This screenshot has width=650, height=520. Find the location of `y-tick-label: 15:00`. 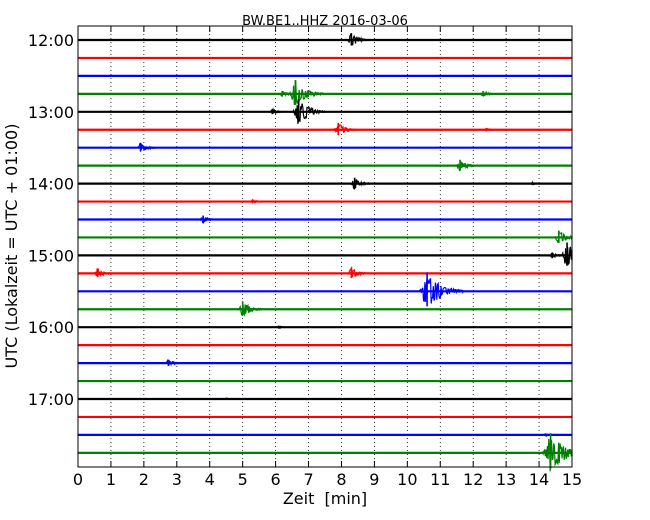

y-tick-label: 15:00 is located at coordinates (51, 255).